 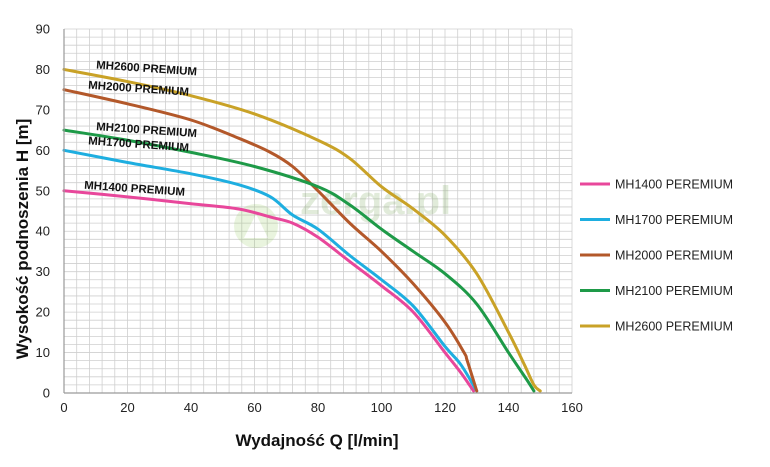 What do you see at coordinates (46, 393) in the screenshot?
I see `y-tick-label: 0` at bounding box center [46, 393].